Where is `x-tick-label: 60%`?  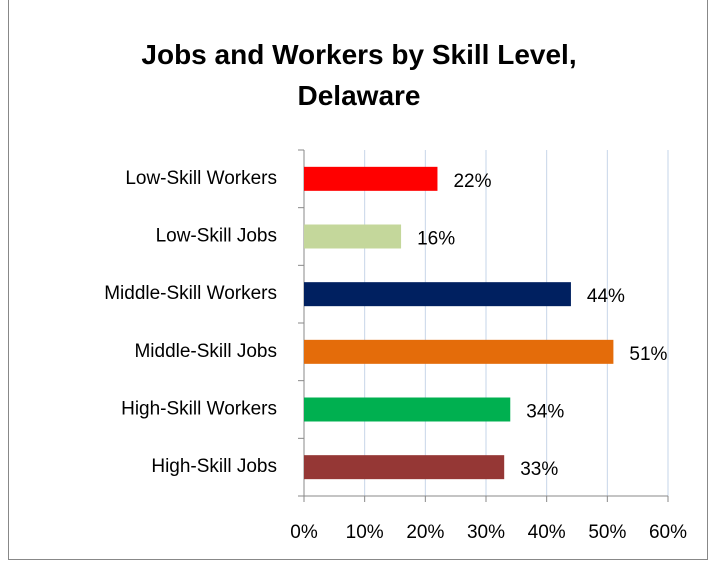 x-tick-label: 60% is located at coordinates (668, 532).